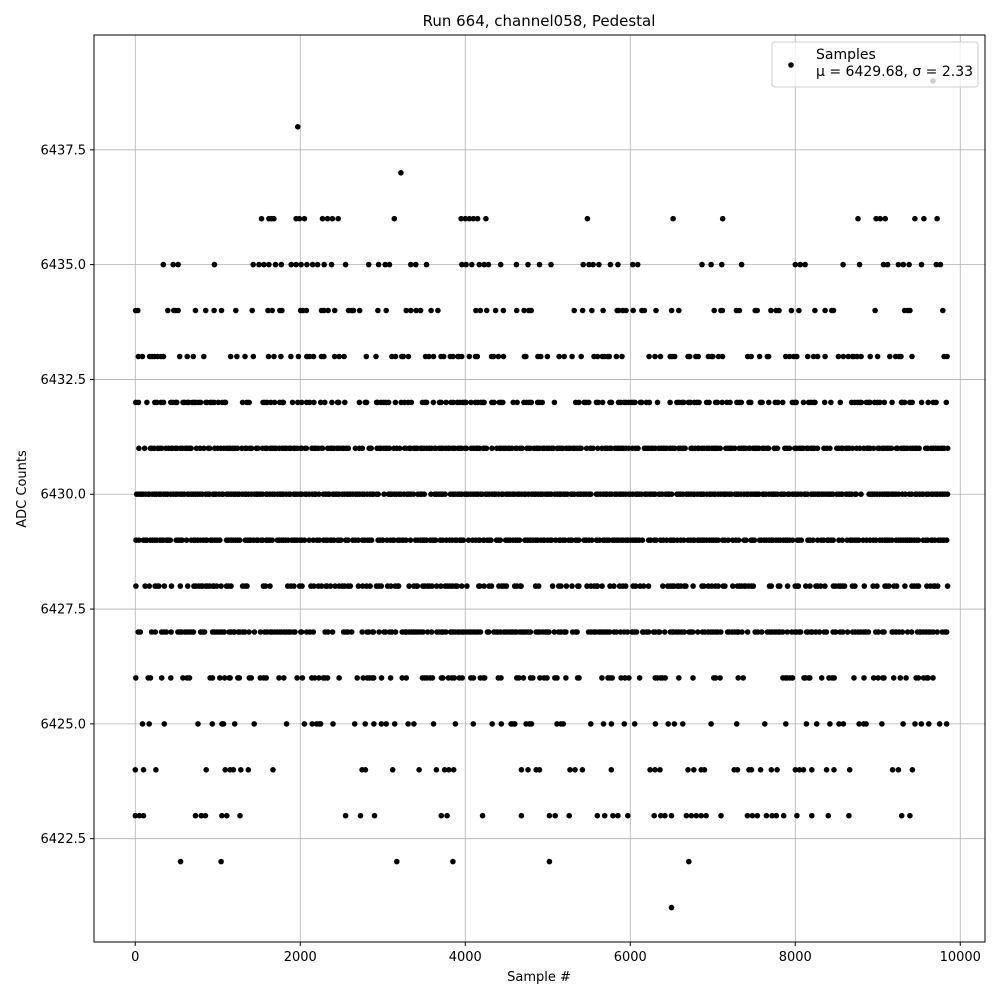 The height and width of the screenshot is (1000, 1000). Describe the element at coordinates (795, 957) in the screenshot. I see `x-tick-label: 8000` at that location.